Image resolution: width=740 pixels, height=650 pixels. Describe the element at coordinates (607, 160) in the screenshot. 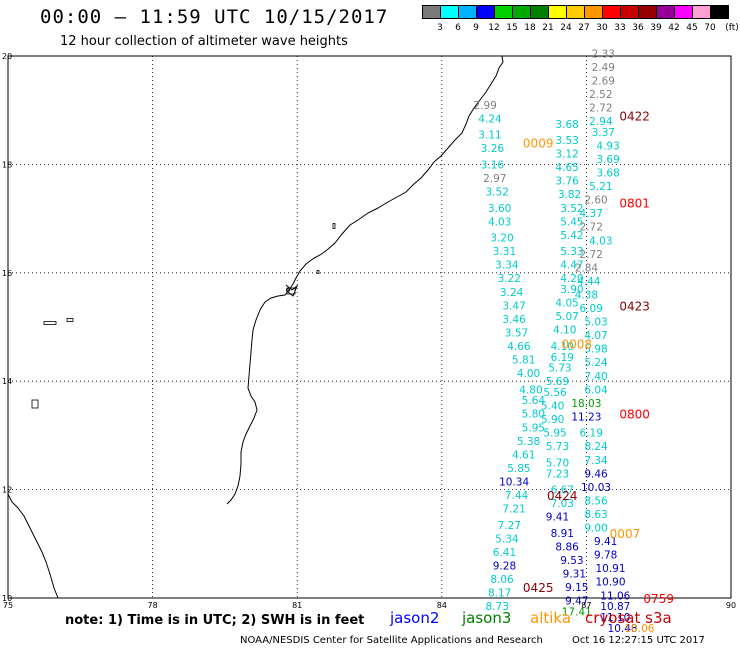

I see `wave-height-label: 3.69` at that location.